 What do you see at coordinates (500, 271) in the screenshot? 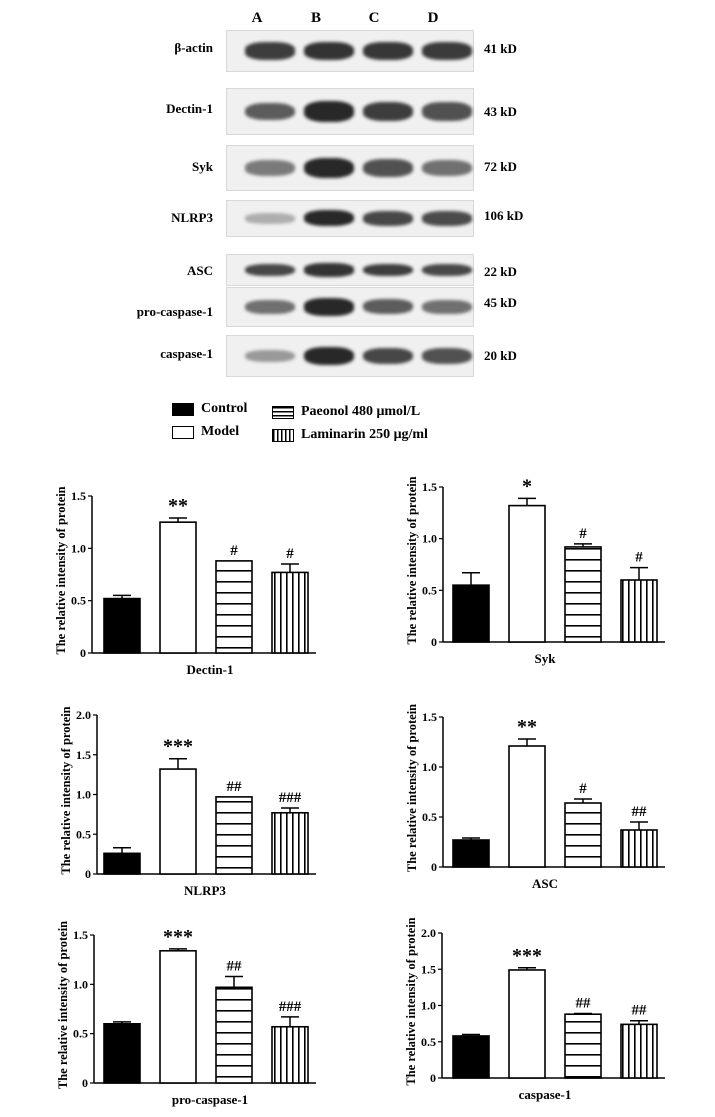
I see `size-label-asc: 22 kD` at bounding box center [500, 271].